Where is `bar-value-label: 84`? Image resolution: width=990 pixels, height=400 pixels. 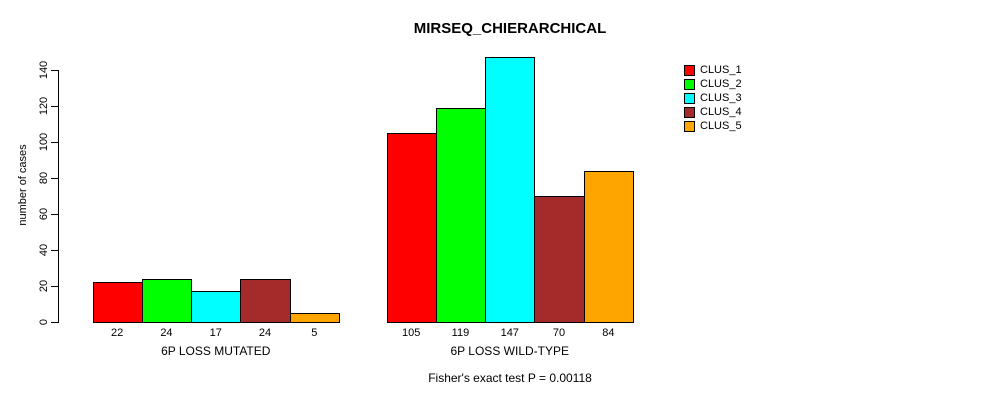 bar-value-label: 84 is located at coordinates (608, 333).